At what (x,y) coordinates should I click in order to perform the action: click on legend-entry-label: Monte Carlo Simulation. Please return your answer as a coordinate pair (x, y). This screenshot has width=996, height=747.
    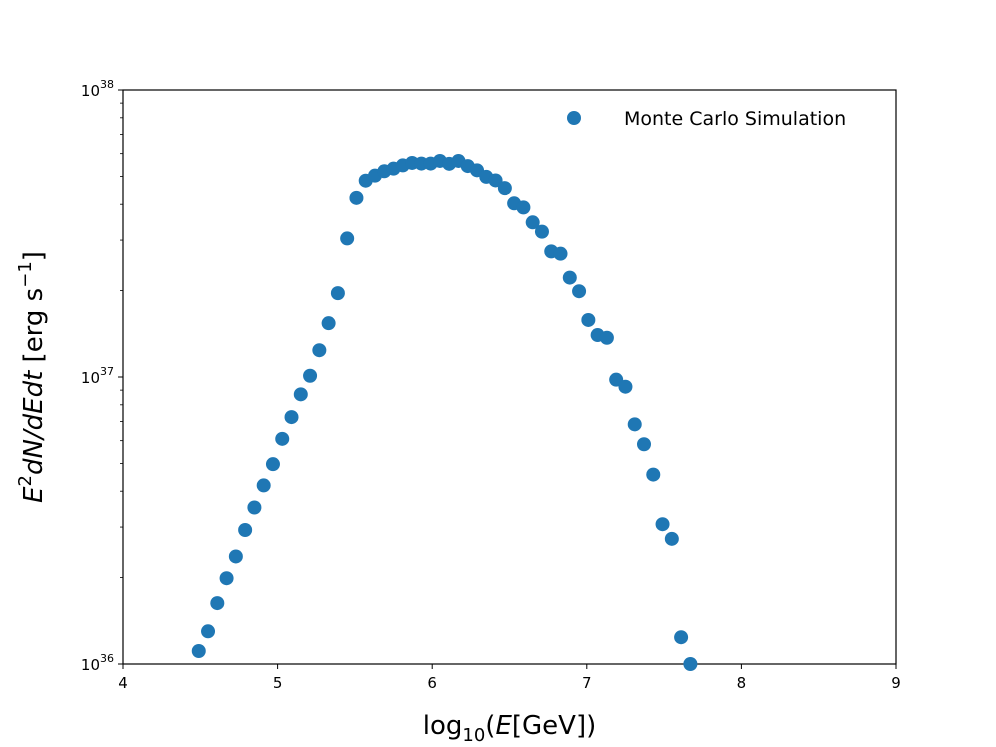
    Looking at the image, I should click on (735, 119).